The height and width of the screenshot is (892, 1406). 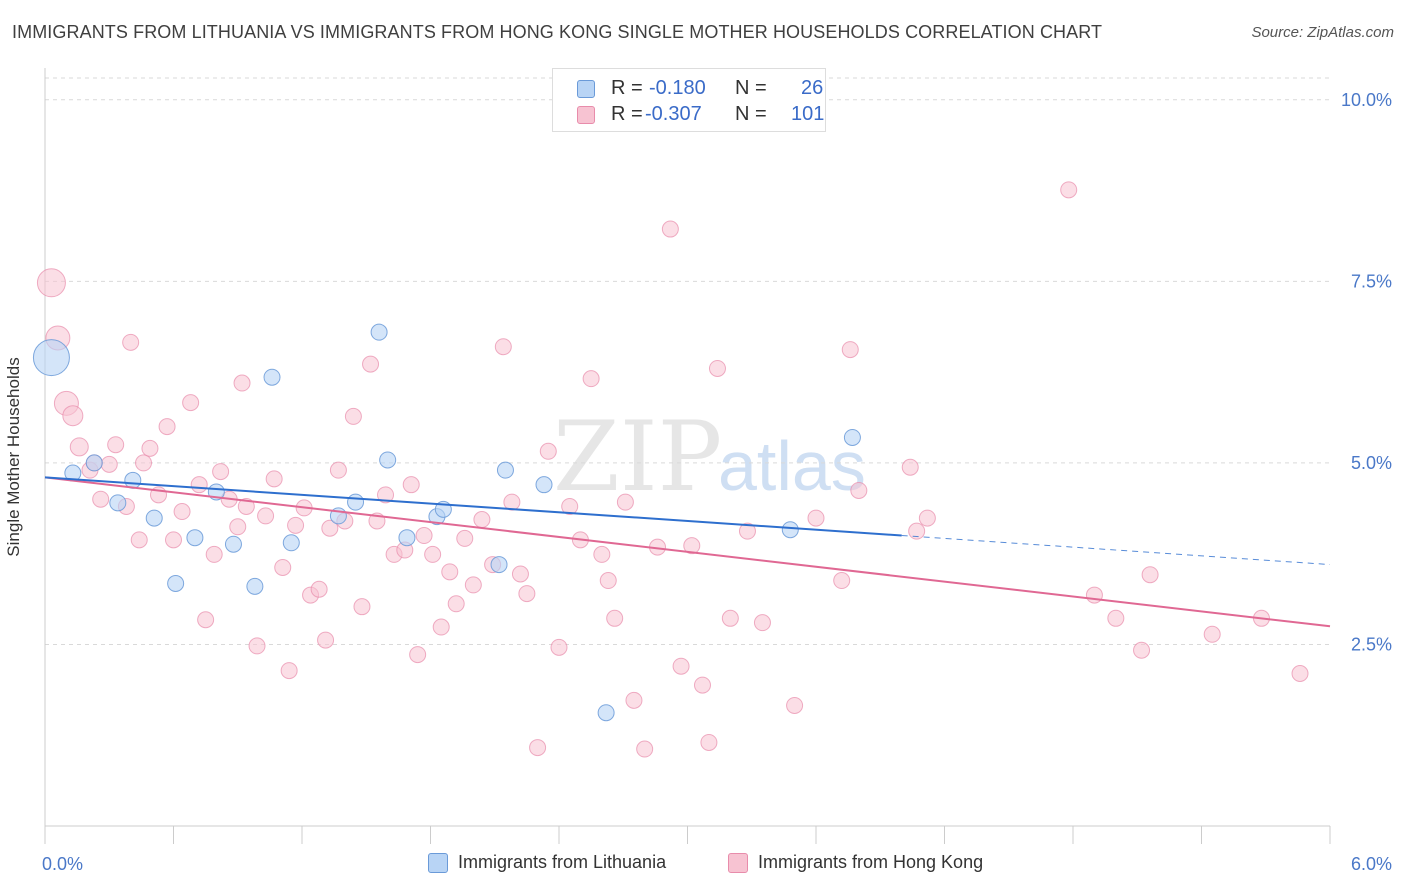 I want to click on watermark-zip: ZIP, so click(x=637, y=457).